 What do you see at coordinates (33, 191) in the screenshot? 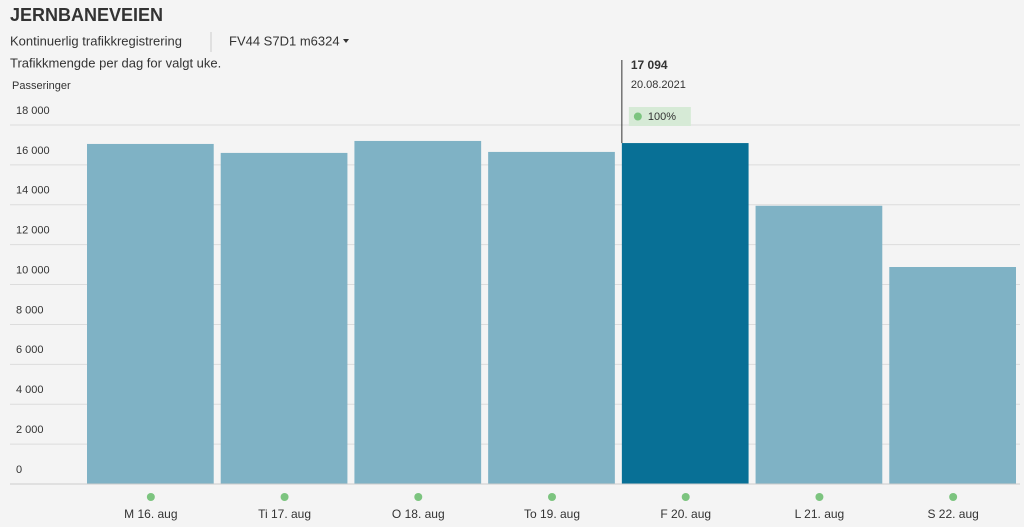
I see `y-tick-label: 14 000` at bounding box center [33, 191].